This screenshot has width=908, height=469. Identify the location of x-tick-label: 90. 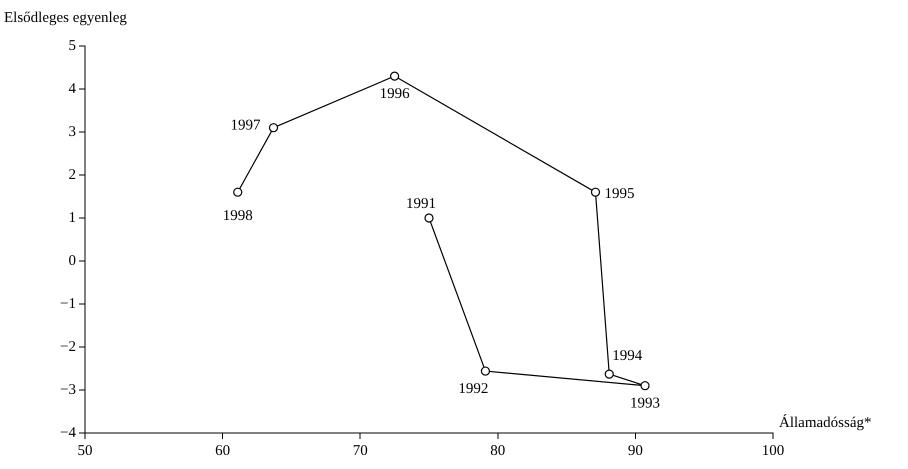
(635, 450).